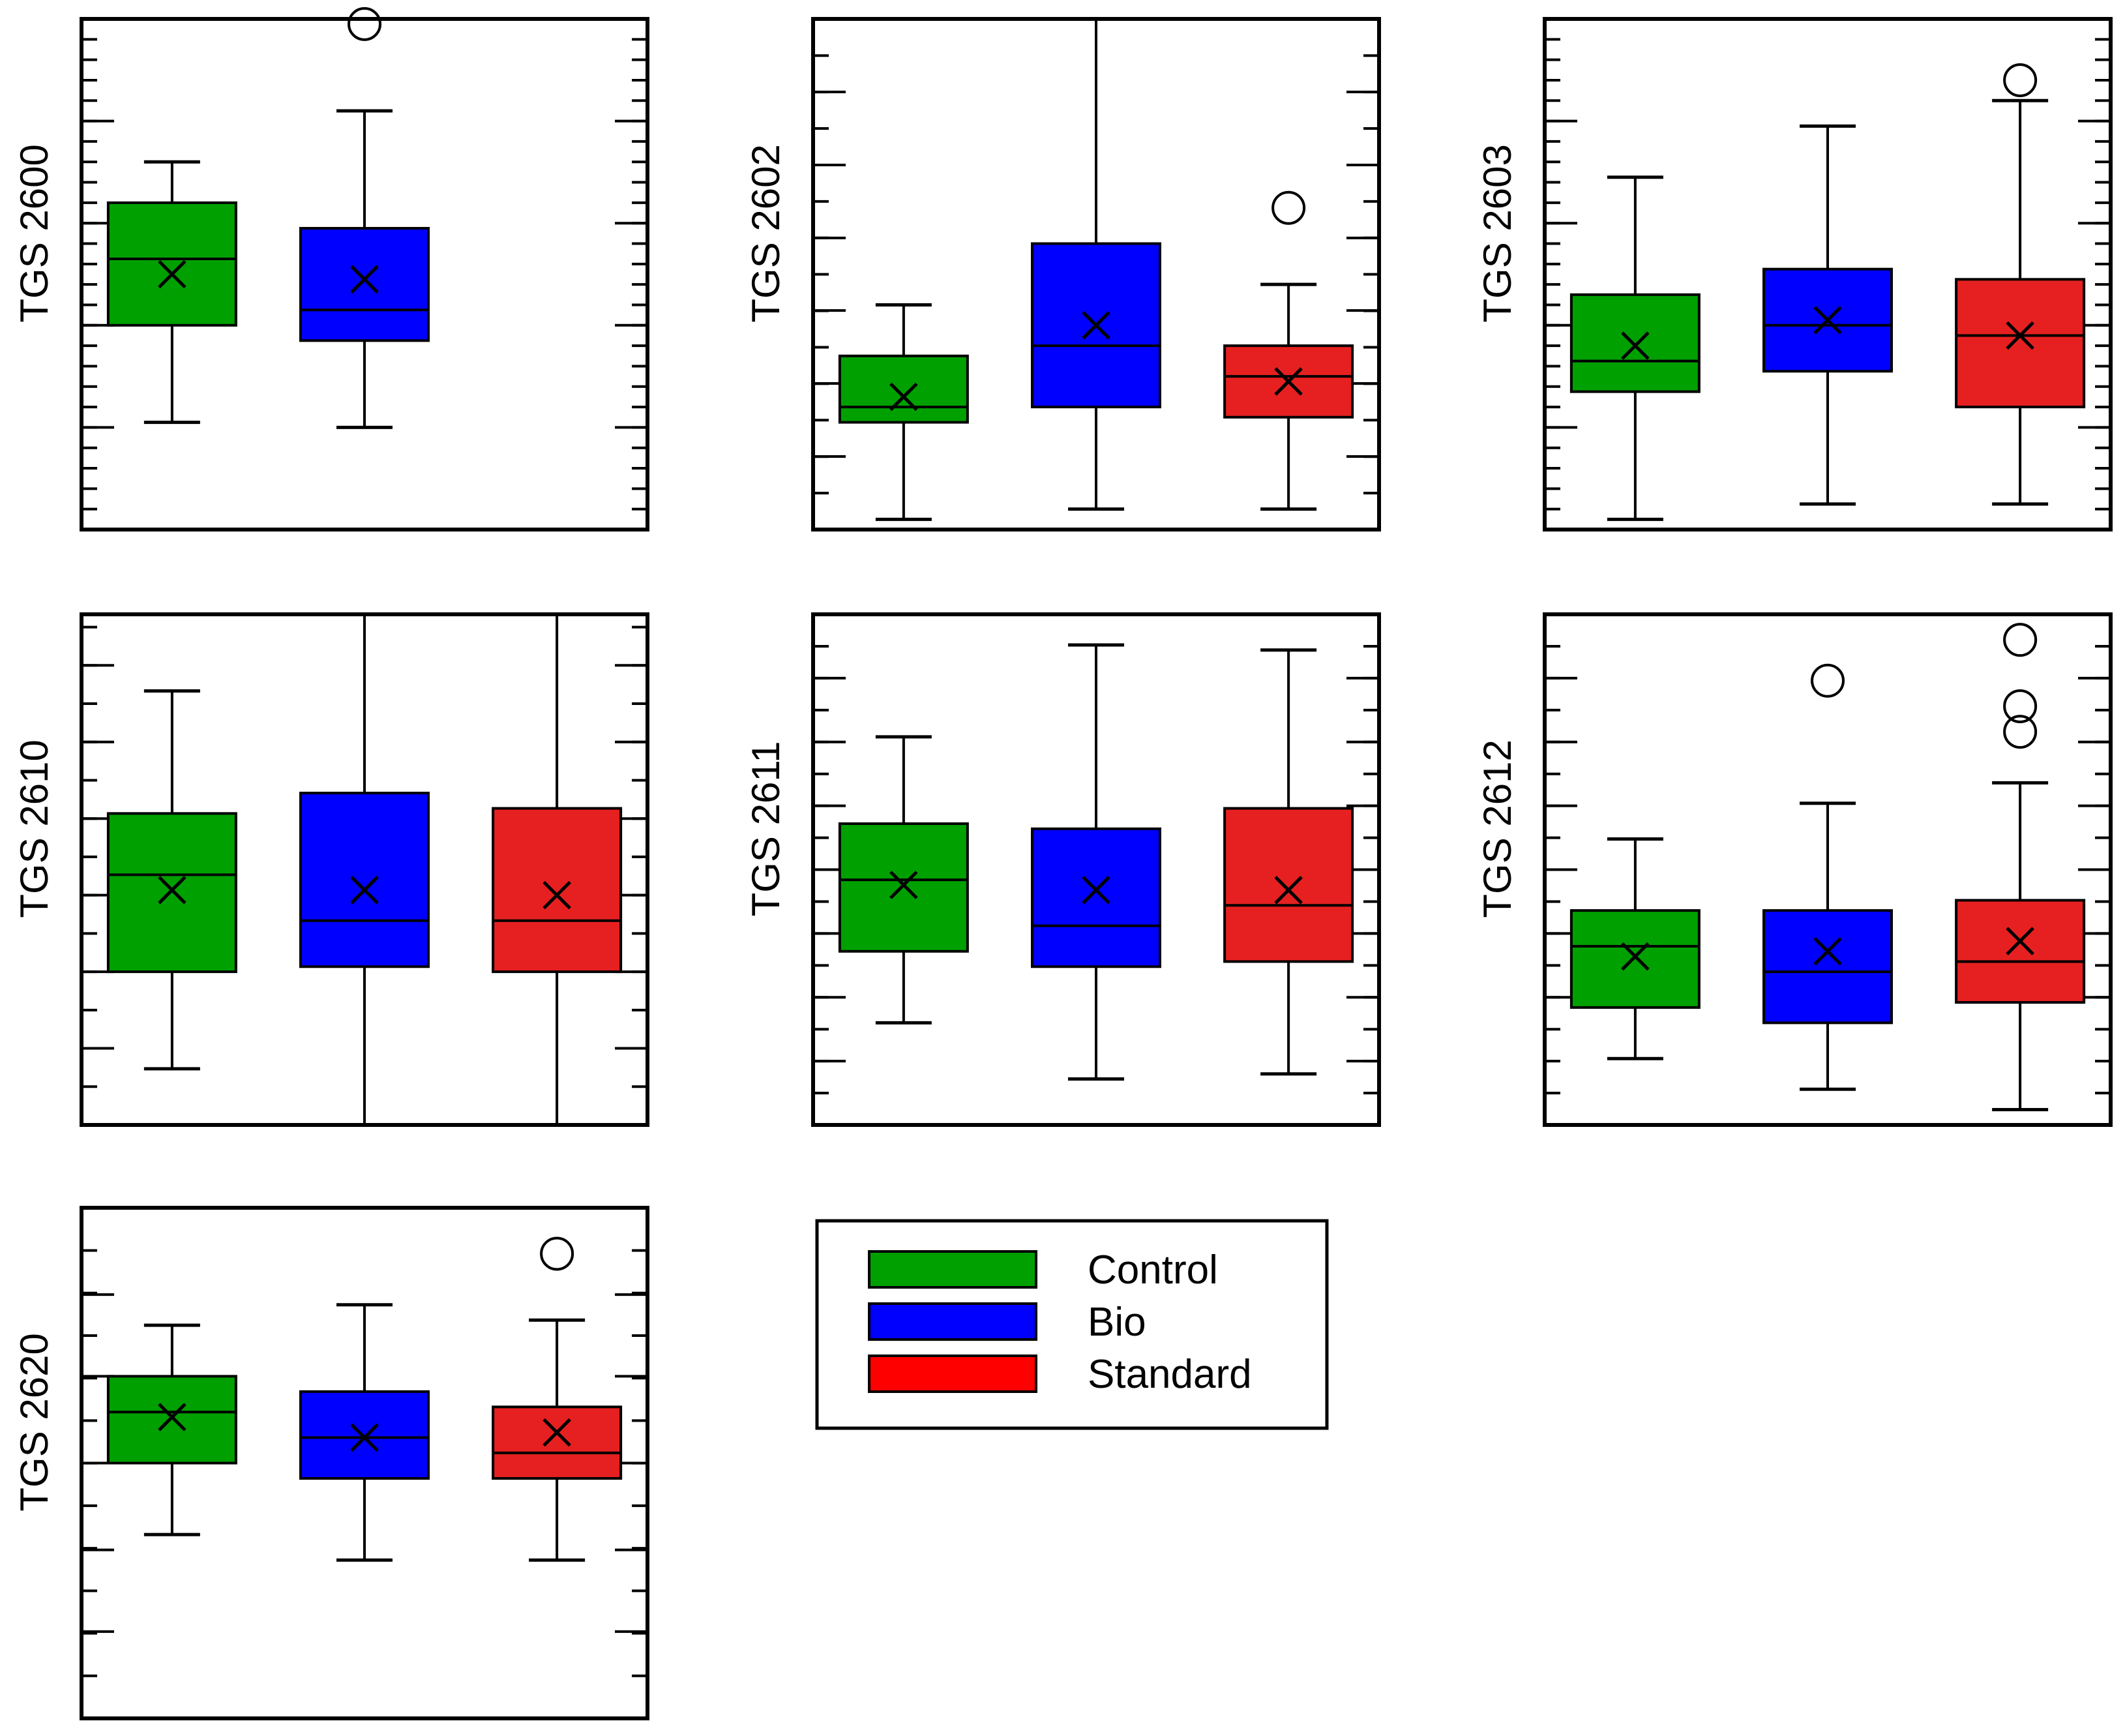 The height and width of the screenshot is (1736, 2125). I want to click on panel-5-standard-box, so click(1288, 885).